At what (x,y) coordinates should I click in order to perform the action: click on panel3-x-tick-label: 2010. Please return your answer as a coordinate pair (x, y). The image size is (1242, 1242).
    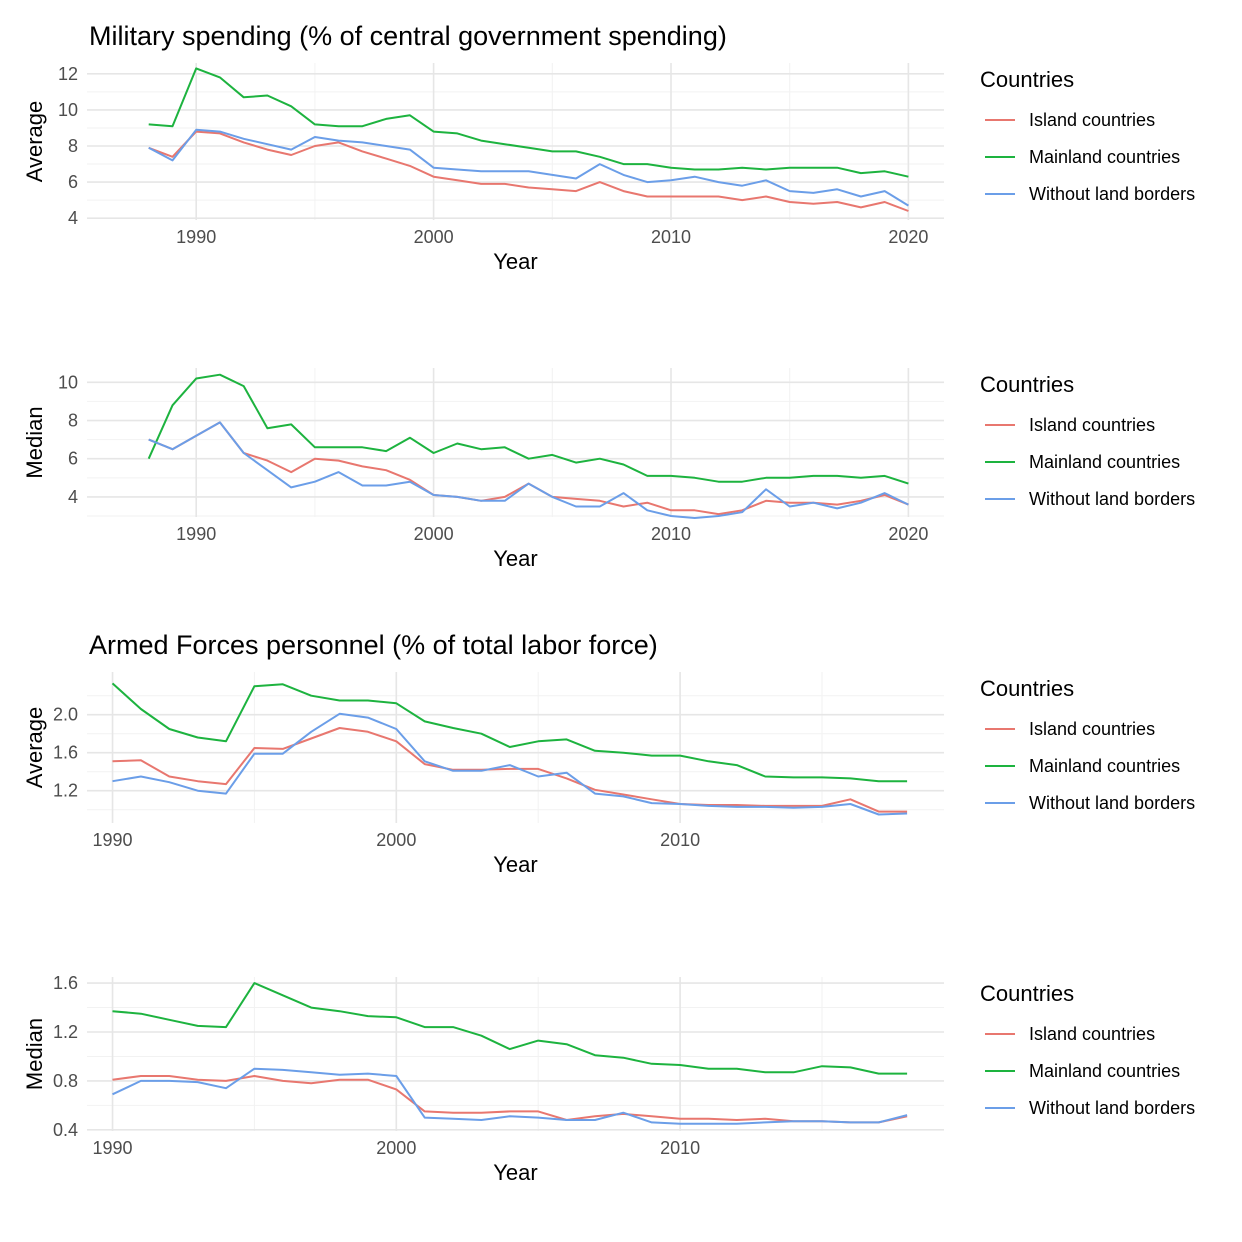
    Looking at the image, I should click on (680, 1148).